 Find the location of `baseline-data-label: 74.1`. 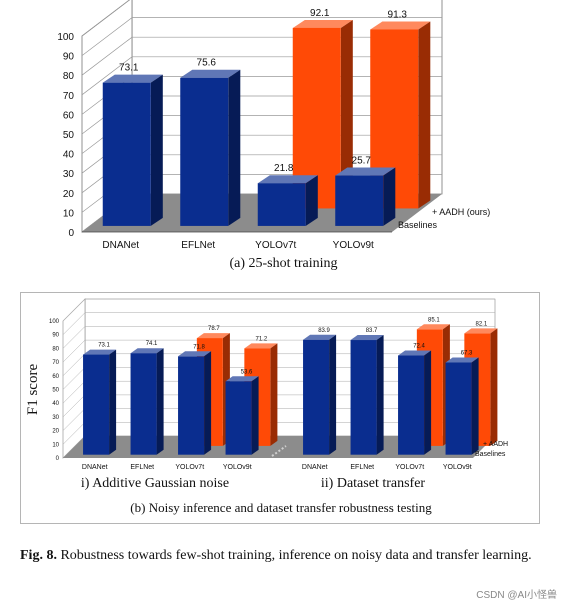

baseline-data-label: 74.1 is located at coordinates (152, 344).